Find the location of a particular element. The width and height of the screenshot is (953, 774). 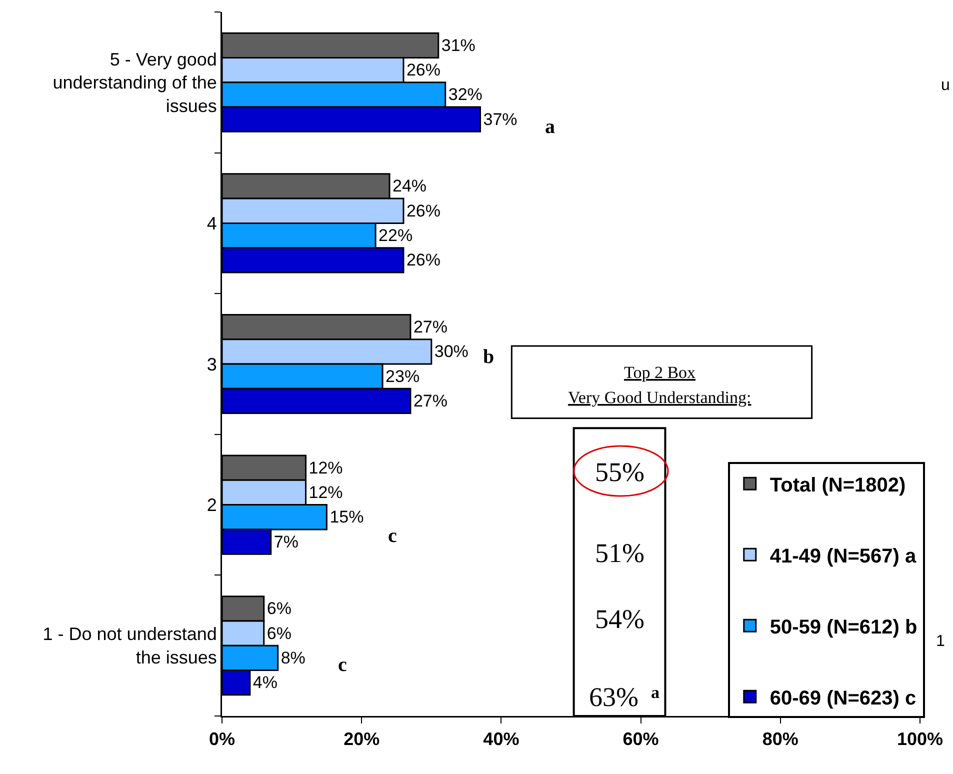

data-label: 37% is located at coordinates (500, 119).